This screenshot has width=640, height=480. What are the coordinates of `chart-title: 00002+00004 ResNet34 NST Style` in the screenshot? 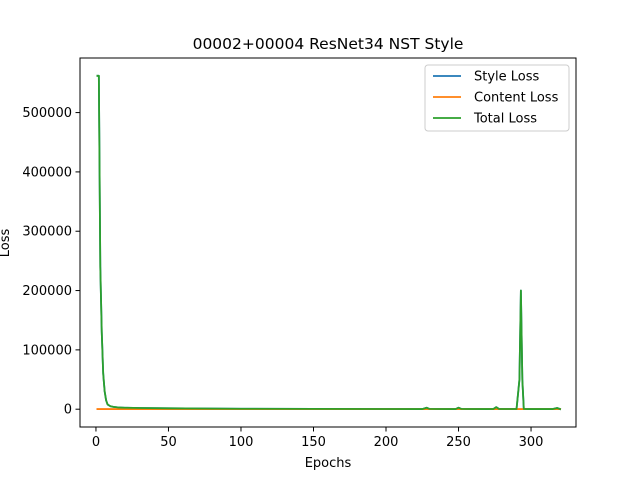 It's located at (328, 44).